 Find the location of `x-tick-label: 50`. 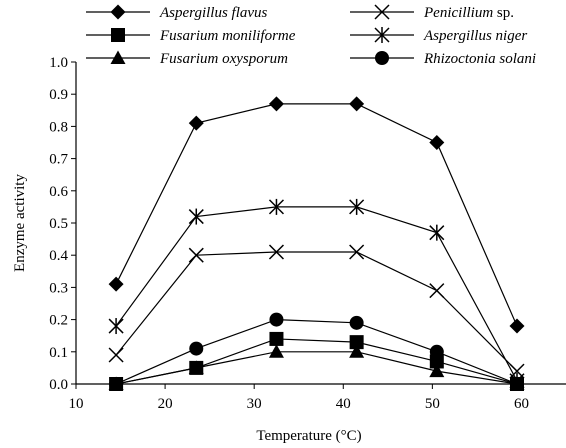

x-tick-label: 50 is located at coordinates (432, 404).